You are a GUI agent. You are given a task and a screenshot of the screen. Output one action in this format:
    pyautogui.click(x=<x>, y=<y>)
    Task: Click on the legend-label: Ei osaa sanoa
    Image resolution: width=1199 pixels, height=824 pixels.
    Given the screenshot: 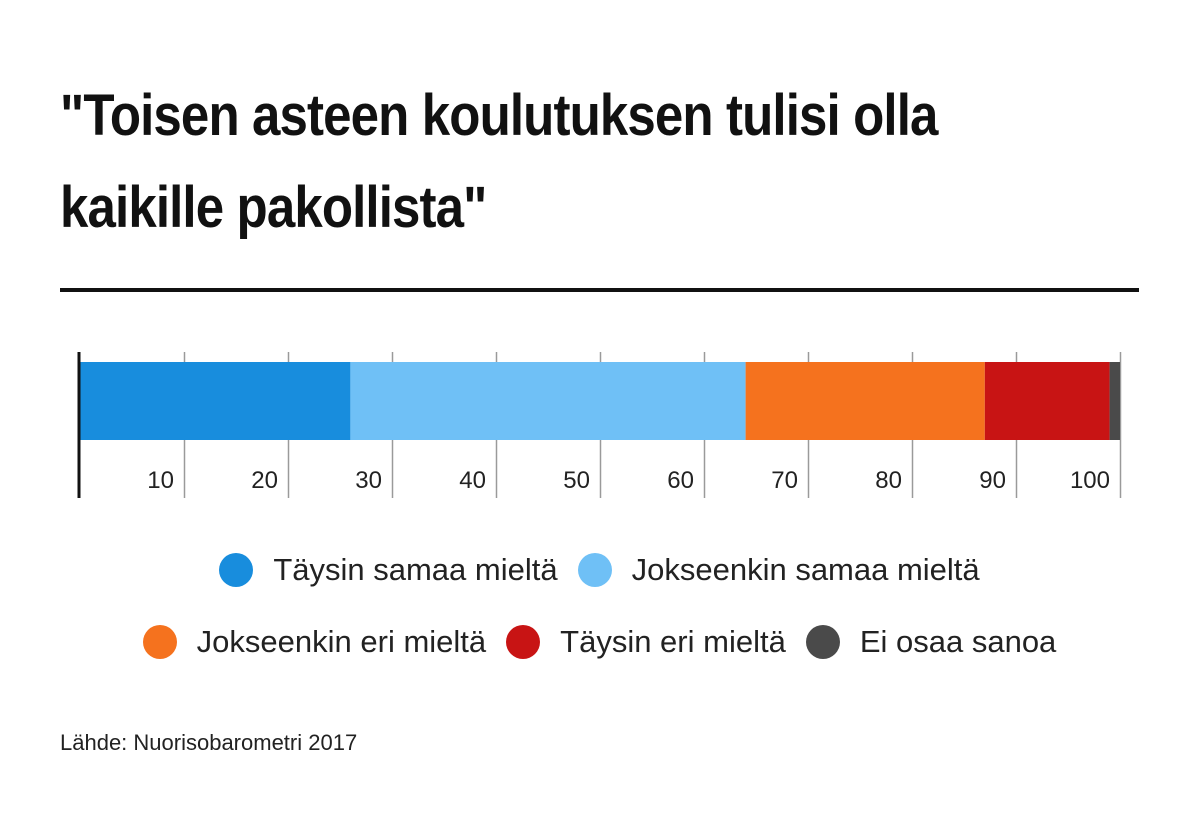 What is the action you would take?
    pyautogui.click(x=958, y=641)
    